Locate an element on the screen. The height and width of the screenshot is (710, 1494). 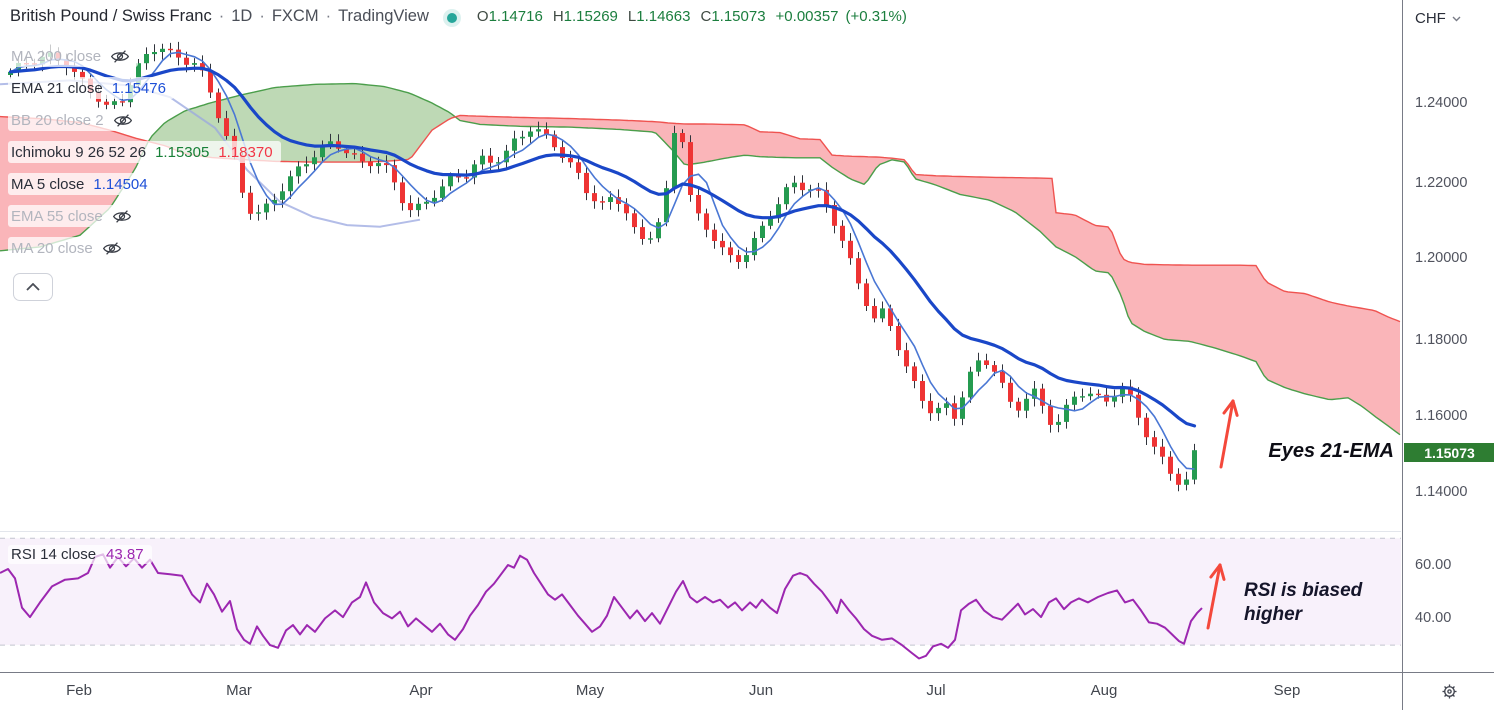
legend-item-label: MA 200 close is located at coordinates (56, 56).